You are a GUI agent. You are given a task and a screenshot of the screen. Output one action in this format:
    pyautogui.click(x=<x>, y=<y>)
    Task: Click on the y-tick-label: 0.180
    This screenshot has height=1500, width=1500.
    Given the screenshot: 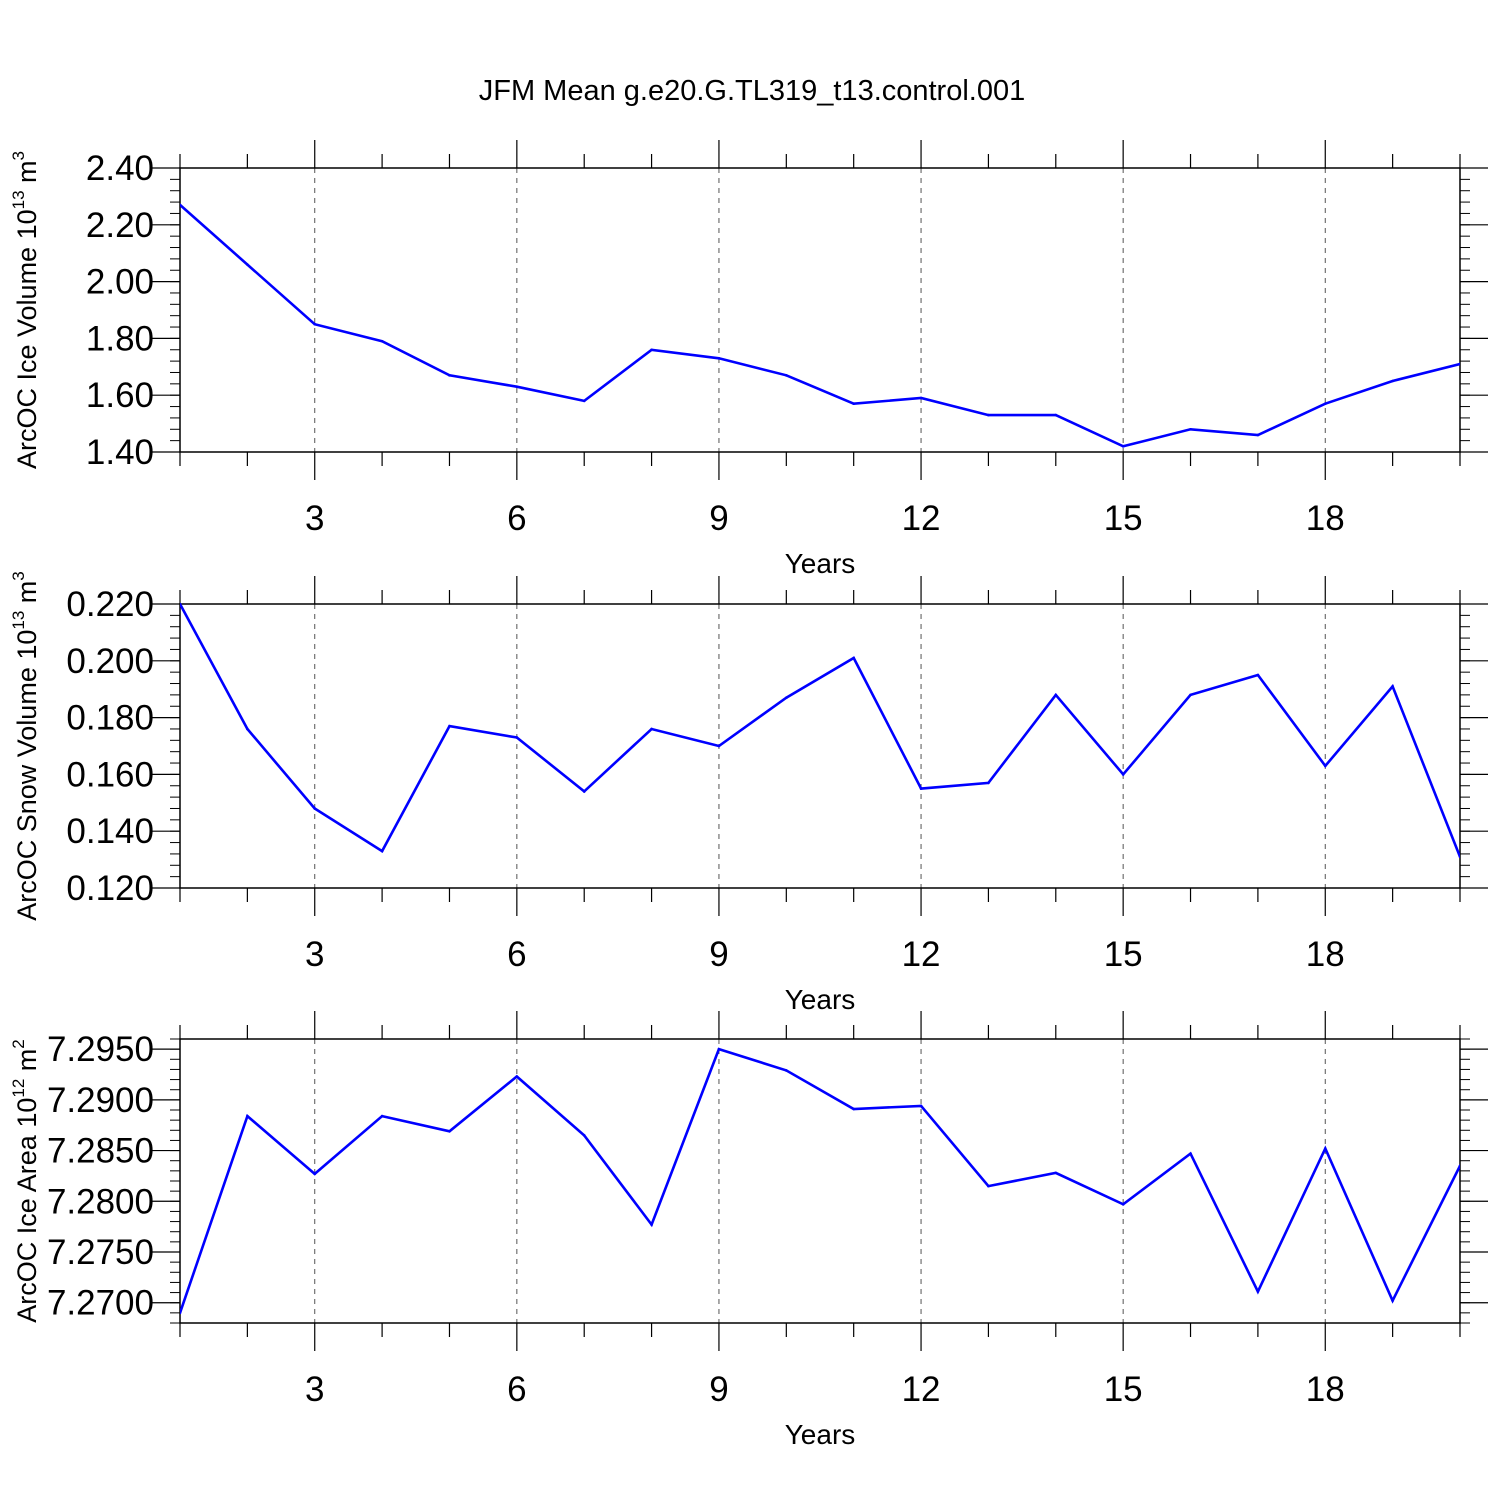 What is the action you would take?
    pyautogui.click(x=110, y=718)
    